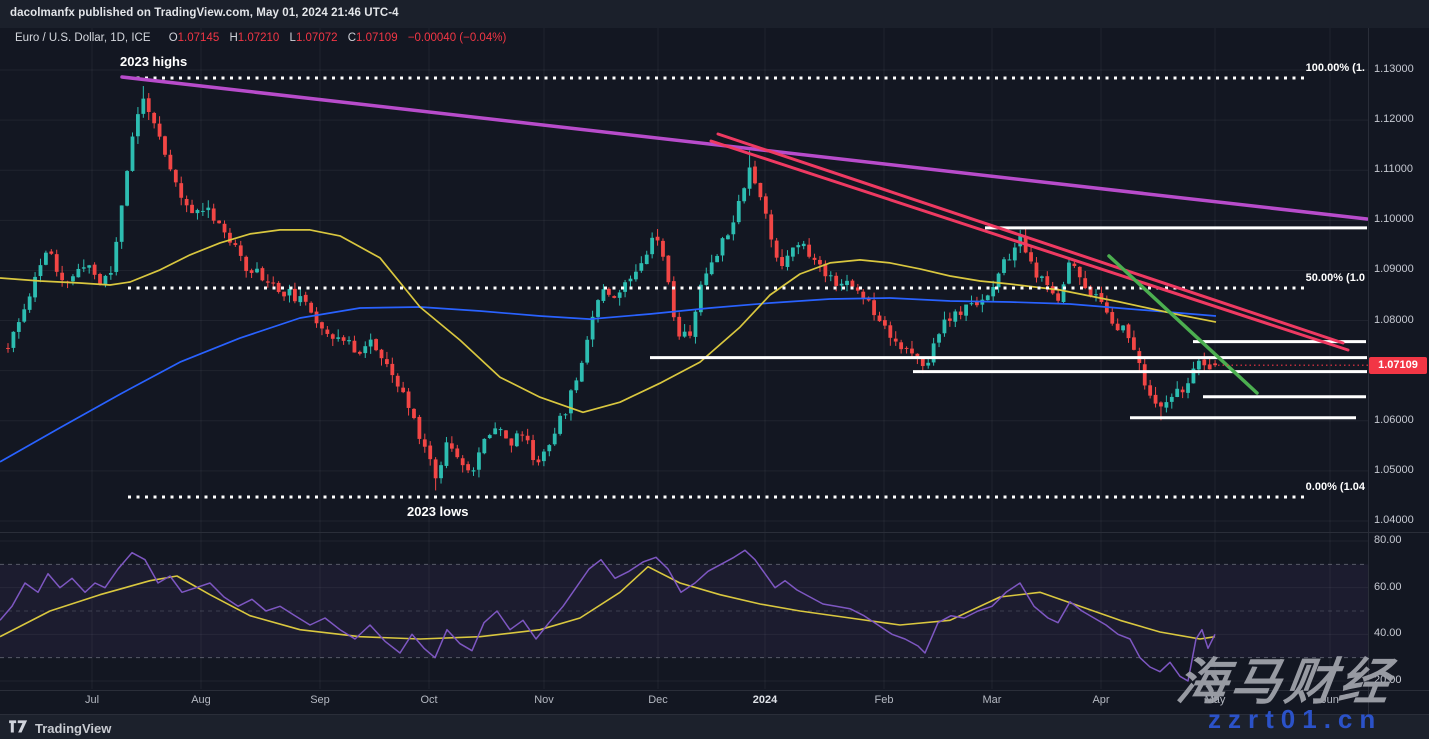 This screenshot has width=1429, height=739. What do you see at coordinates (292, 38) in the screenshot?
I see `low-label: L` at bounding box center [292, 38].